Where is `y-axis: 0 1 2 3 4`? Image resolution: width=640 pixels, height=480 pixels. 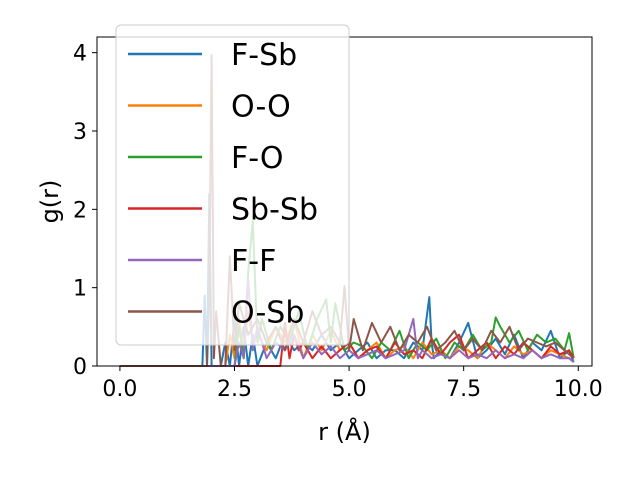 y-axis: 0 1 2 3 4 is located at coordinates (85, 211).